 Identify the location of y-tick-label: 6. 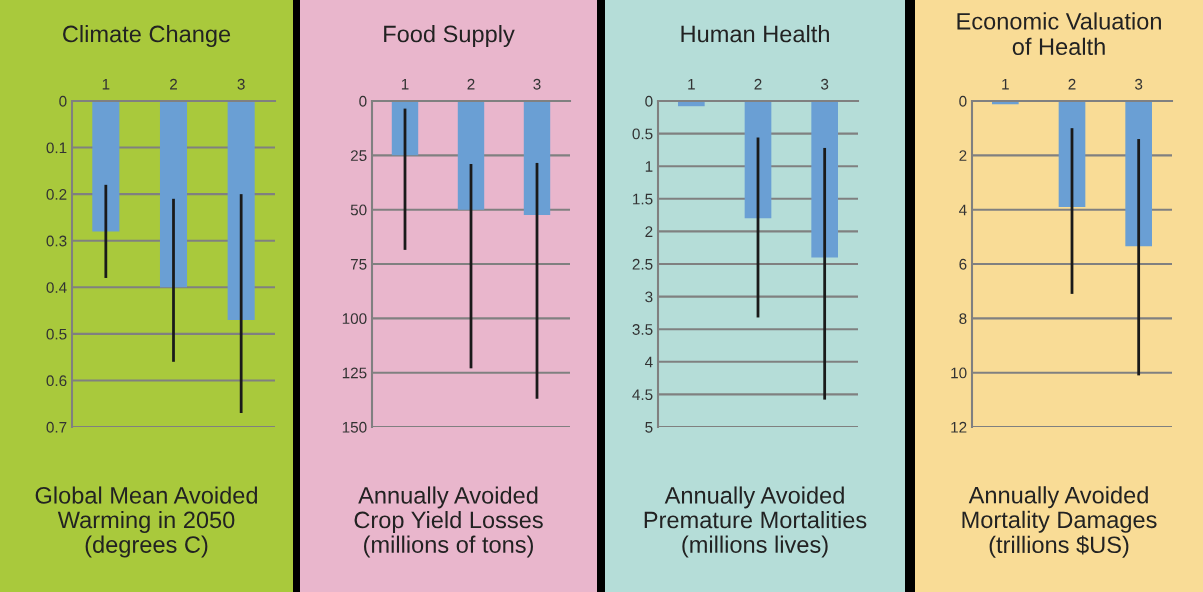
(963, 264).